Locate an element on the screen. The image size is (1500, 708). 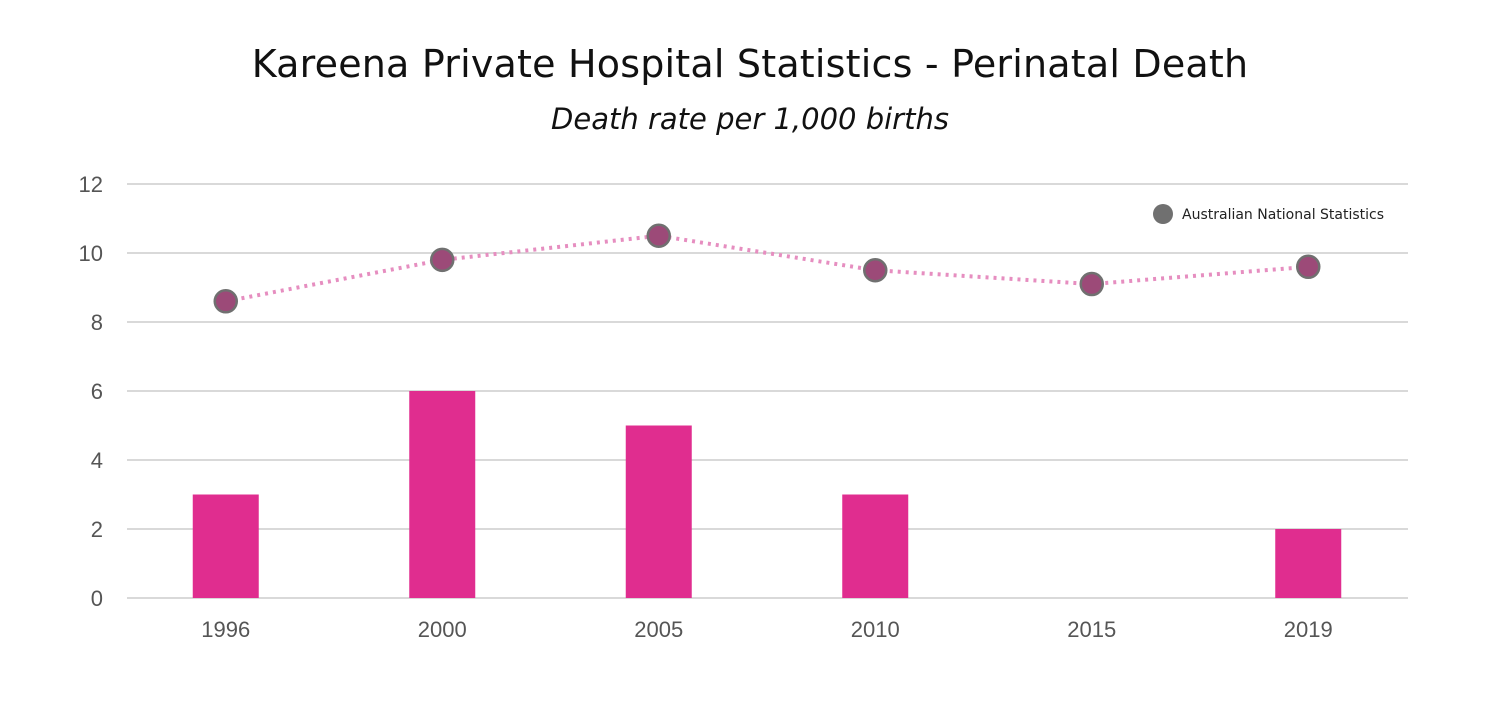
x-tick-label: 1996 is located at coordinates (225, 629).